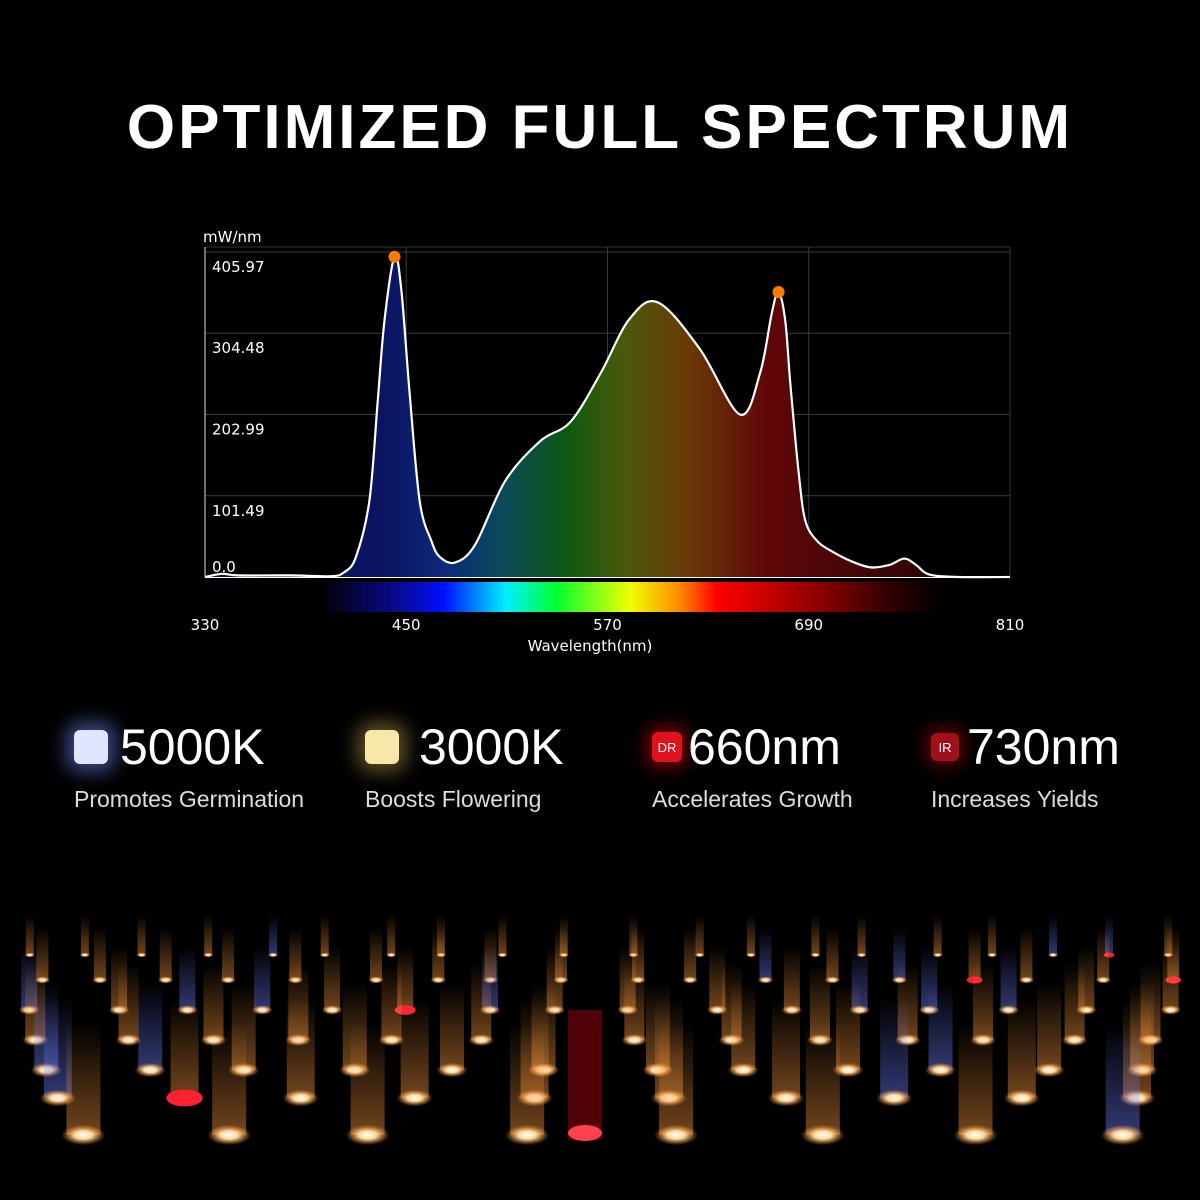  Describe the element at coordinates (382, 747) in the screenshot. I see `warm-led-icon` at that location.